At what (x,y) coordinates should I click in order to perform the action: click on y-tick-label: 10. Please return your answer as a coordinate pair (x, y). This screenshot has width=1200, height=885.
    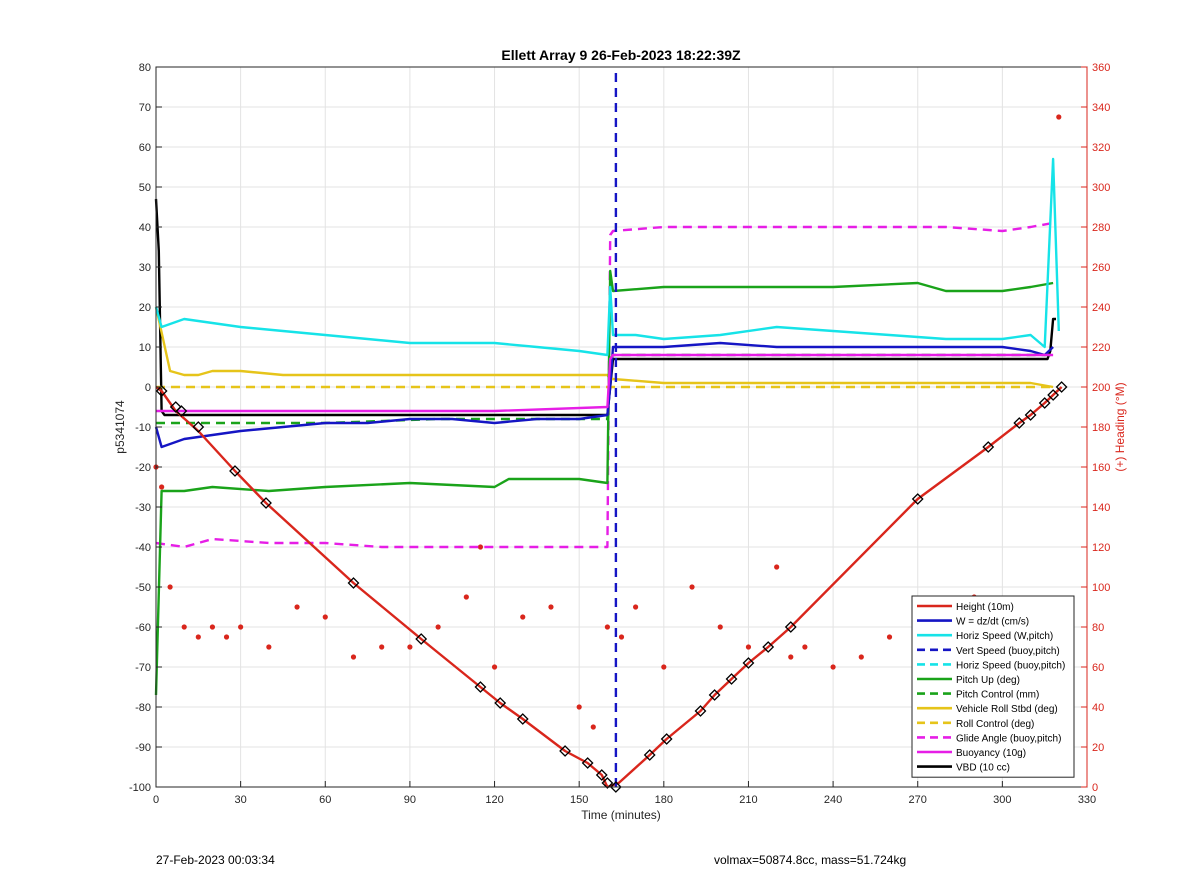
    Looking at the image, I should click on (145, 348).